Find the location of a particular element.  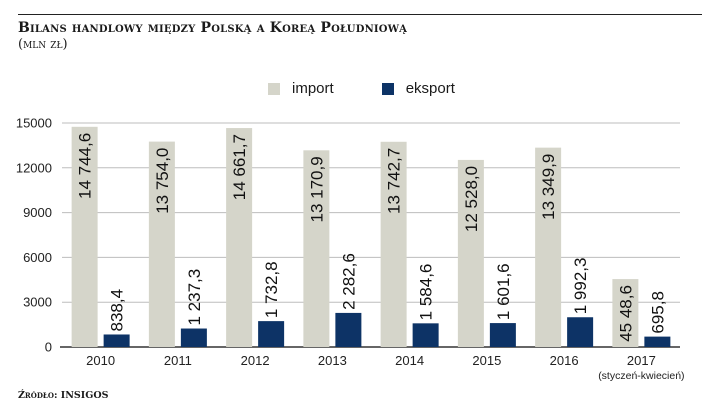

data-label-import: 13 742,7 is located at coordinates (394, 181).